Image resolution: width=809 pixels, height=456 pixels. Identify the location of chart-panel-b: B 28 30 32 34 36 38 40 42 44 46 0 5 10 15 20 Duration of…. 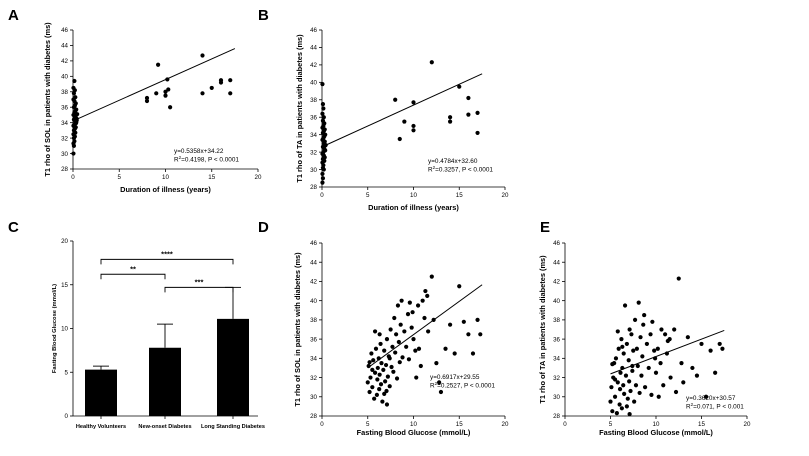
(383, 109).